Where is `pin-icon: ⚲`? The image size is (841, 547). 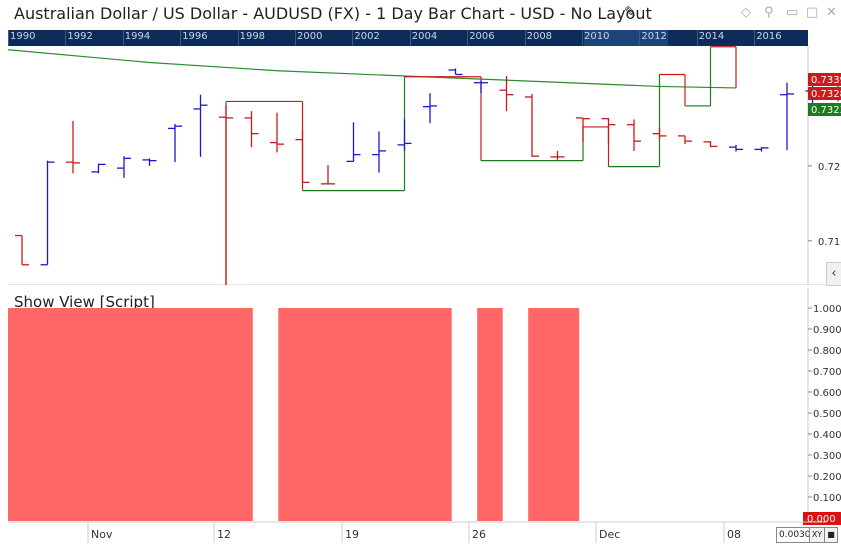
pin-icon: ⚲ is located at coordinates (769, 12).